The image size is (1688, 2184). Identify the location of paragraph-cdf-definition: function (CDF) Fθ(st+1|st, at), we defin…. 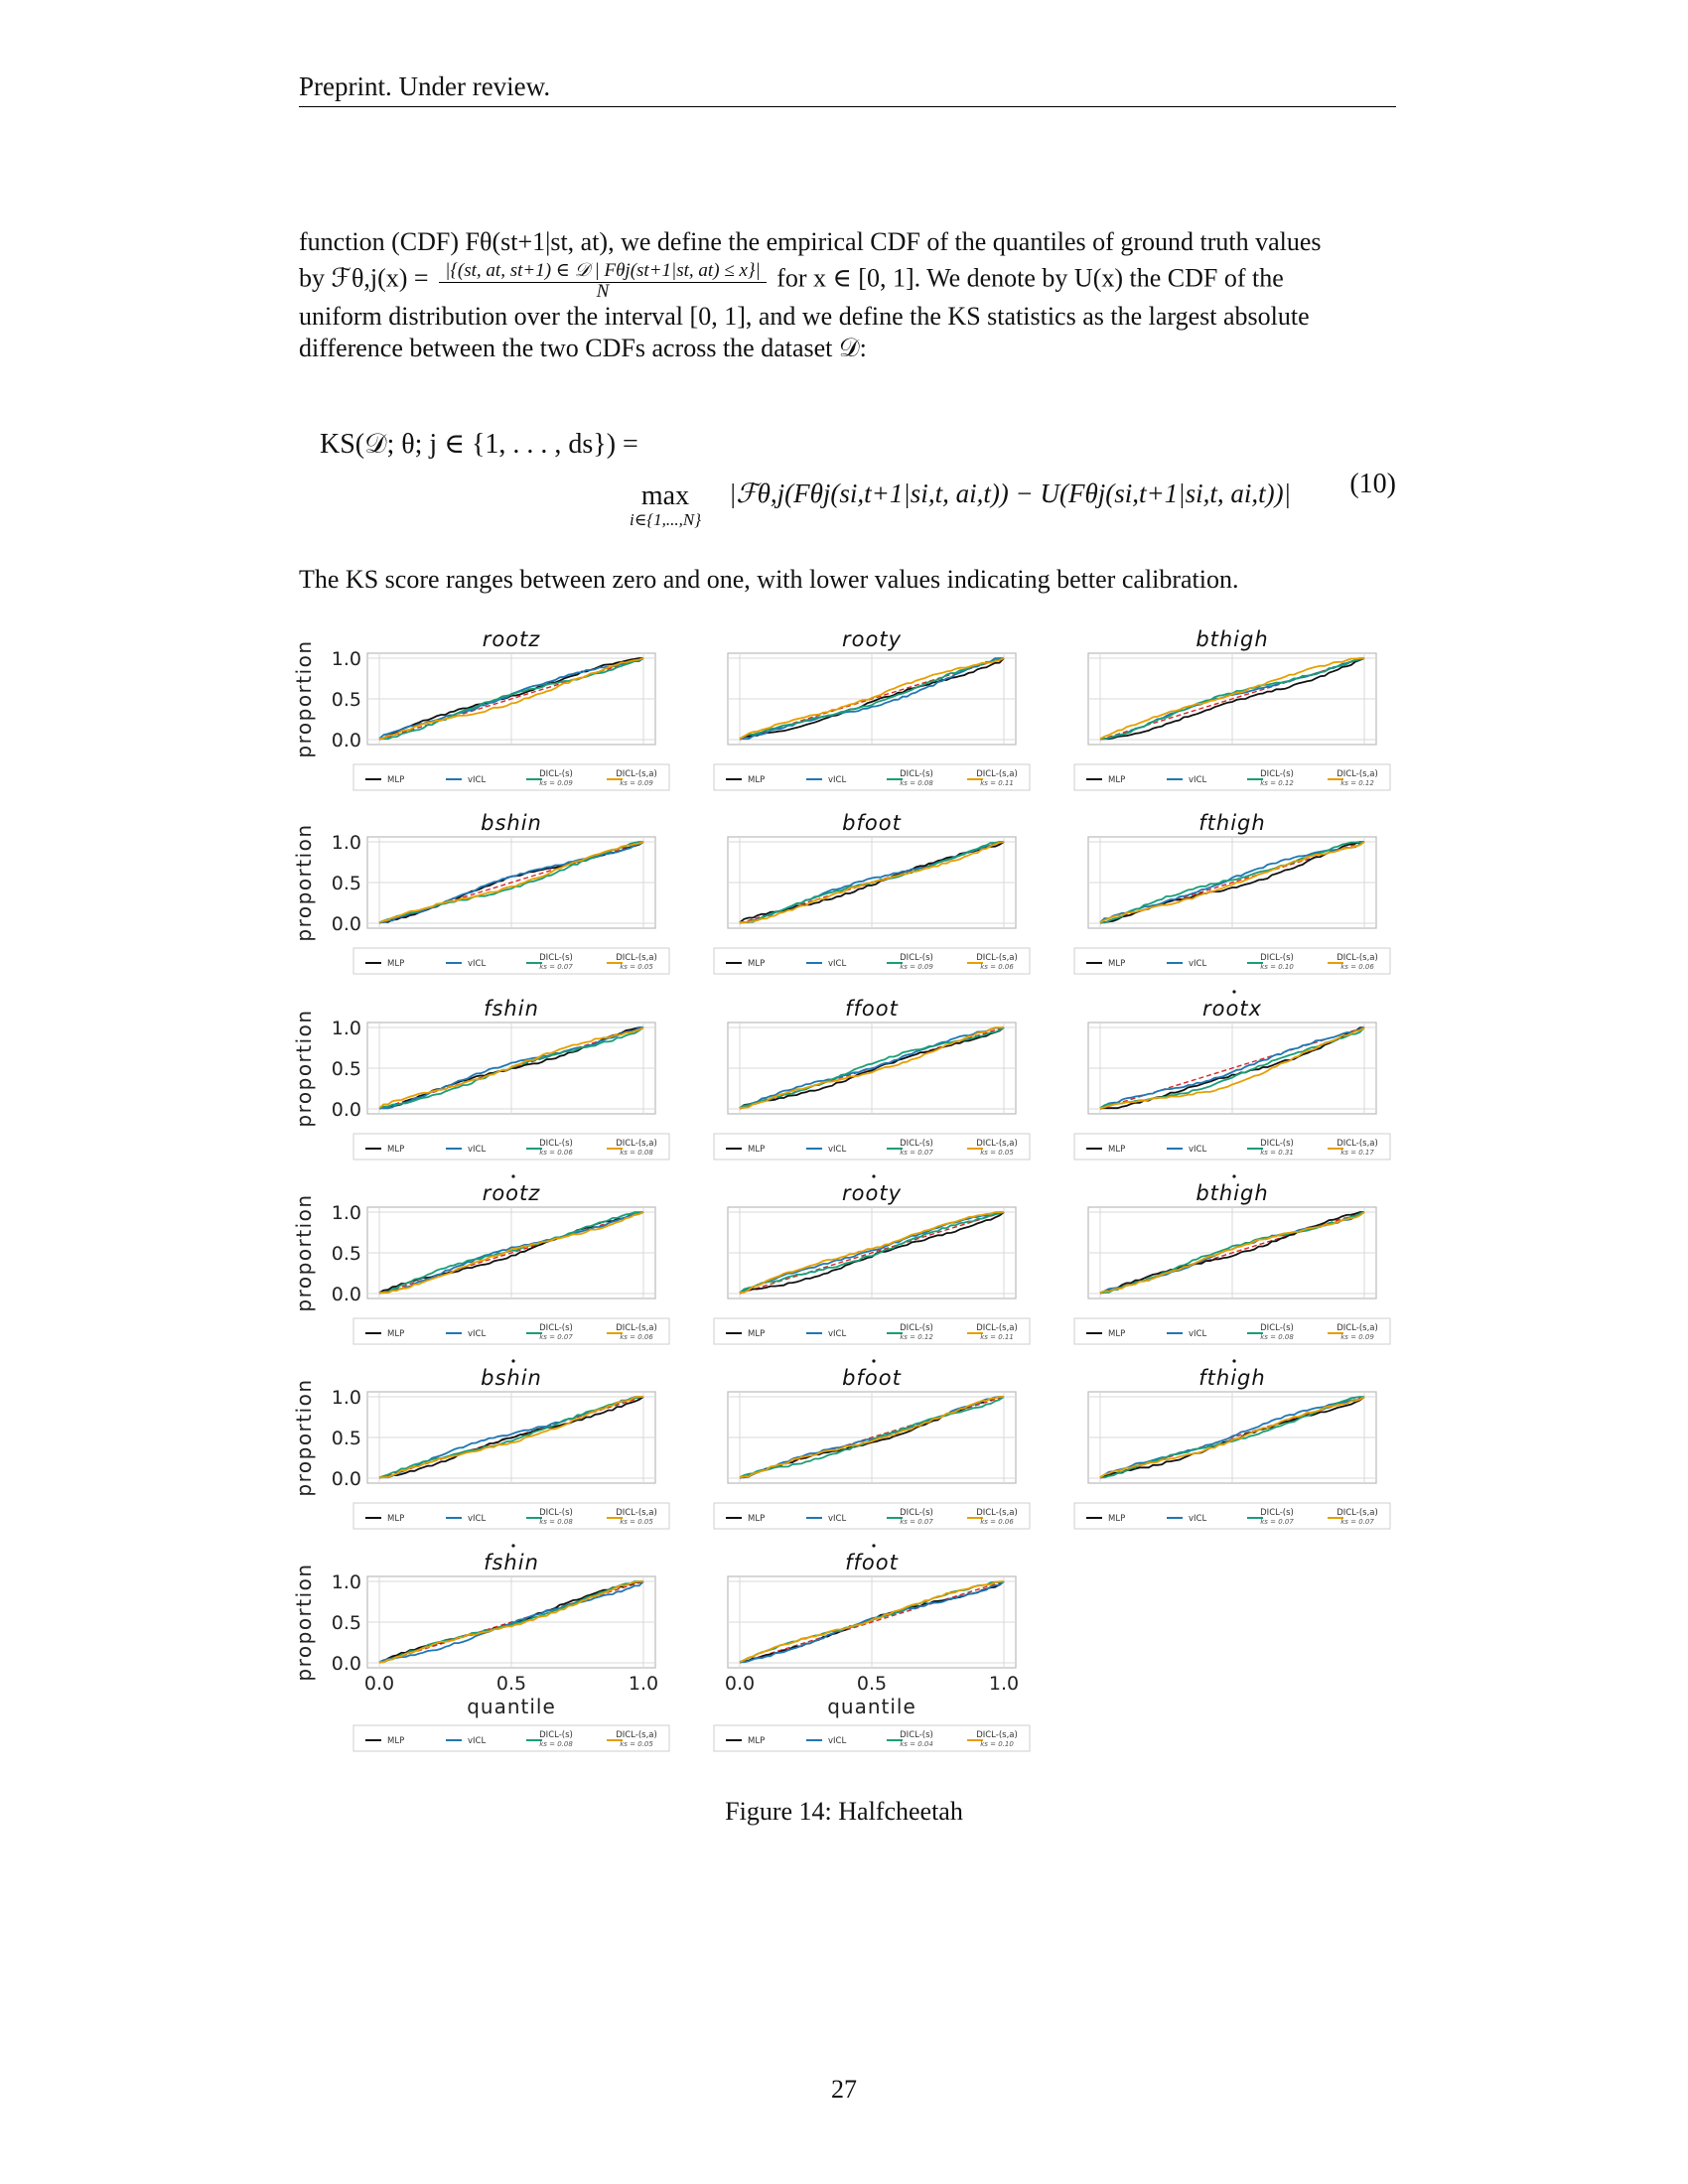
(847, 295).